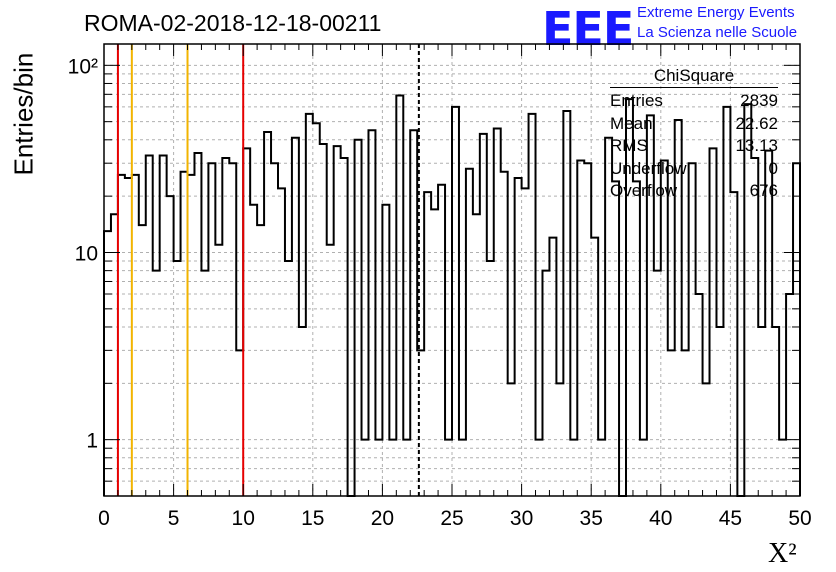  I want to click on stat-label: RMS, so click(629, 145).